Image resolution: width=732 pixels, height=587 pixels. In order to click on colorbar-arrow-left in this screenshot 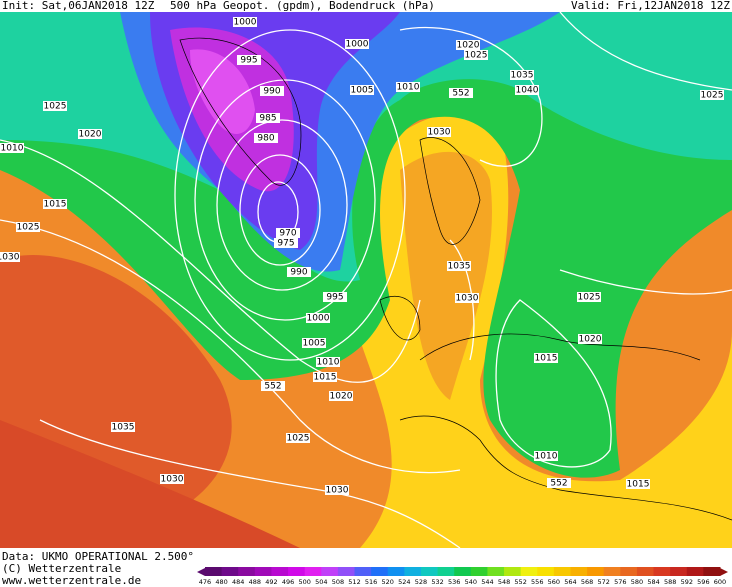, I will do `click(201, 572)`.